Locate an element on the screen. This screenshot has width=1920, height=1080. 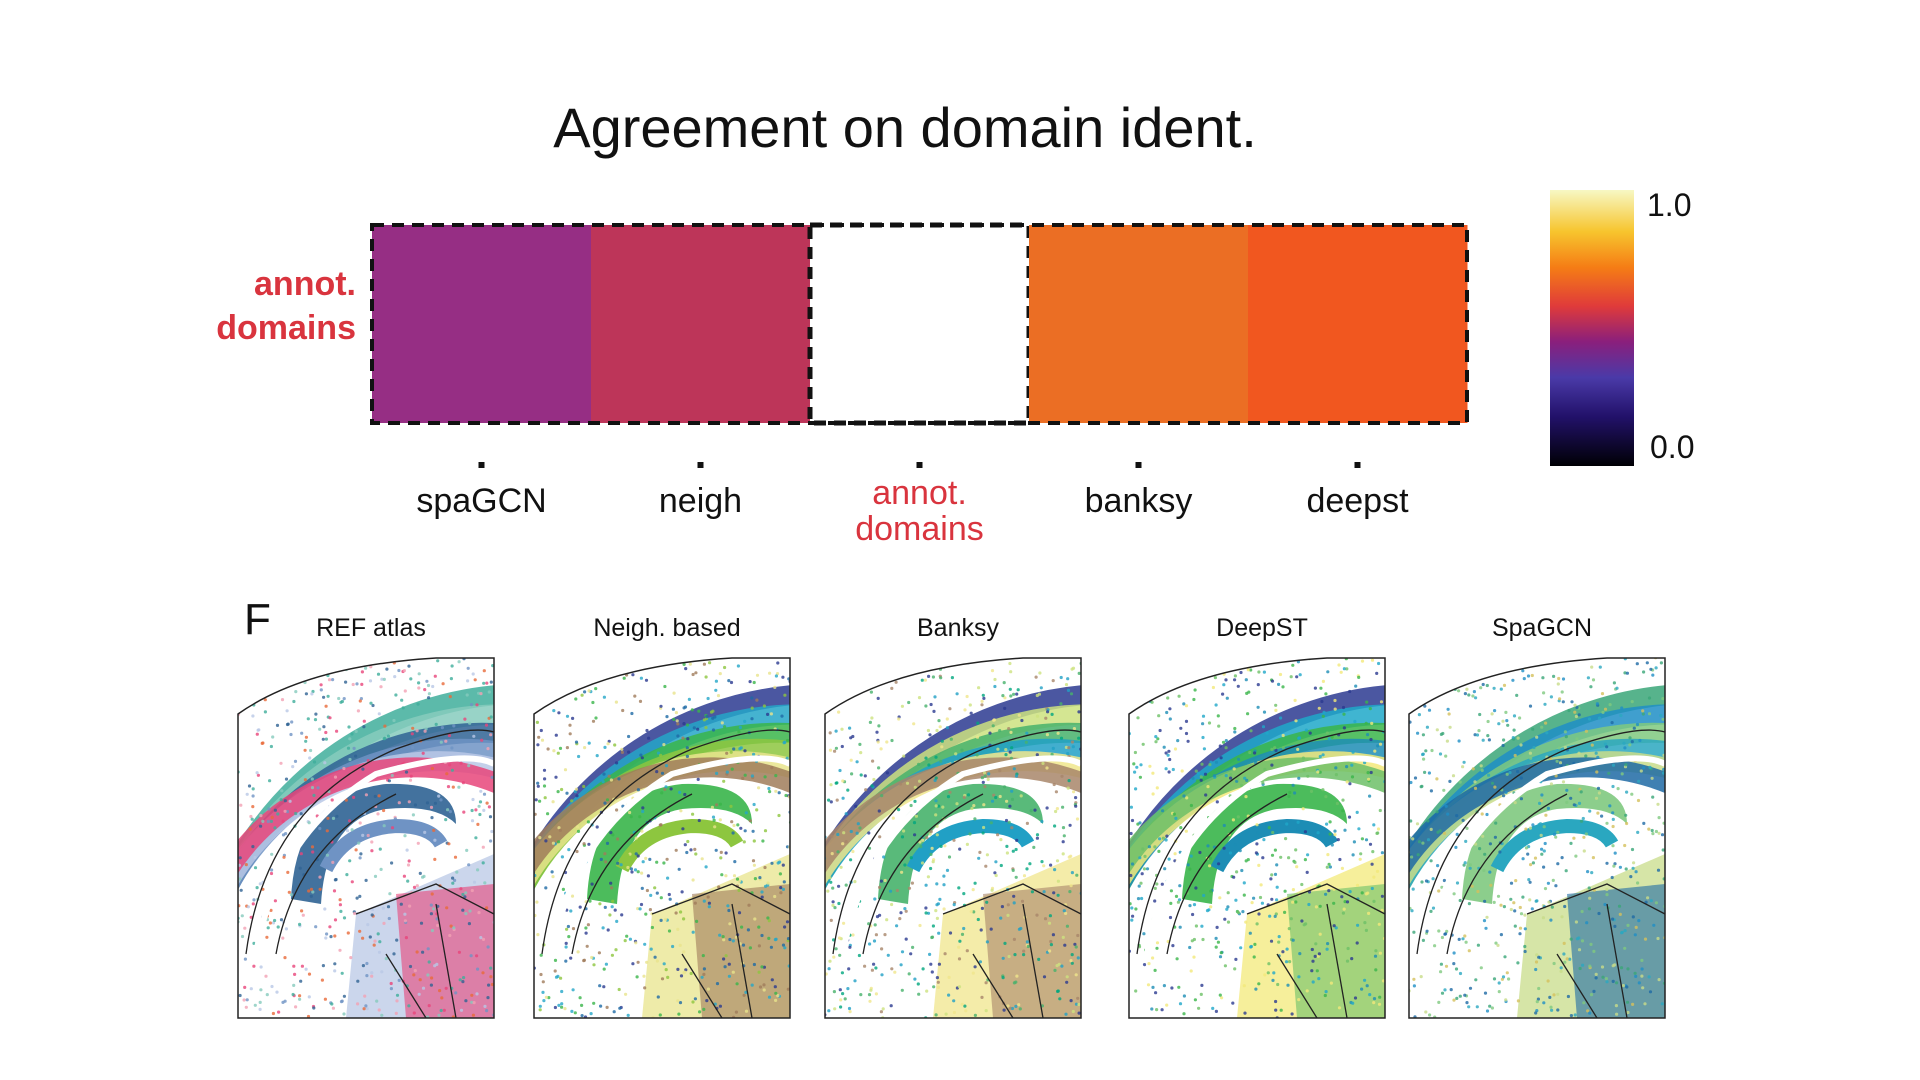
heatmap-frame is located at coordinates (919, 324).